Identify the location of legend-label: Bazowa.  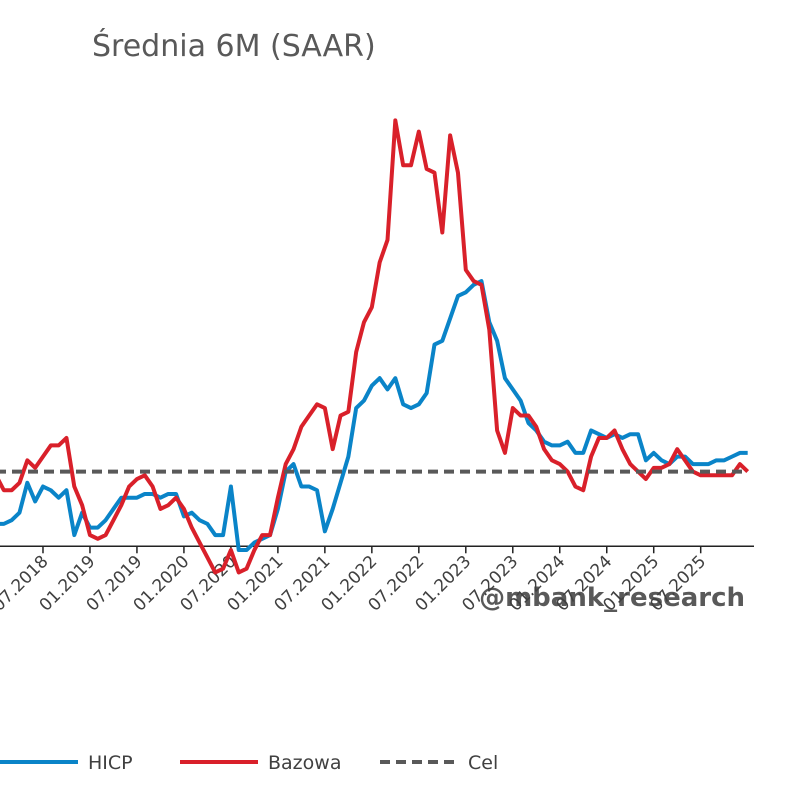
(304, 763).